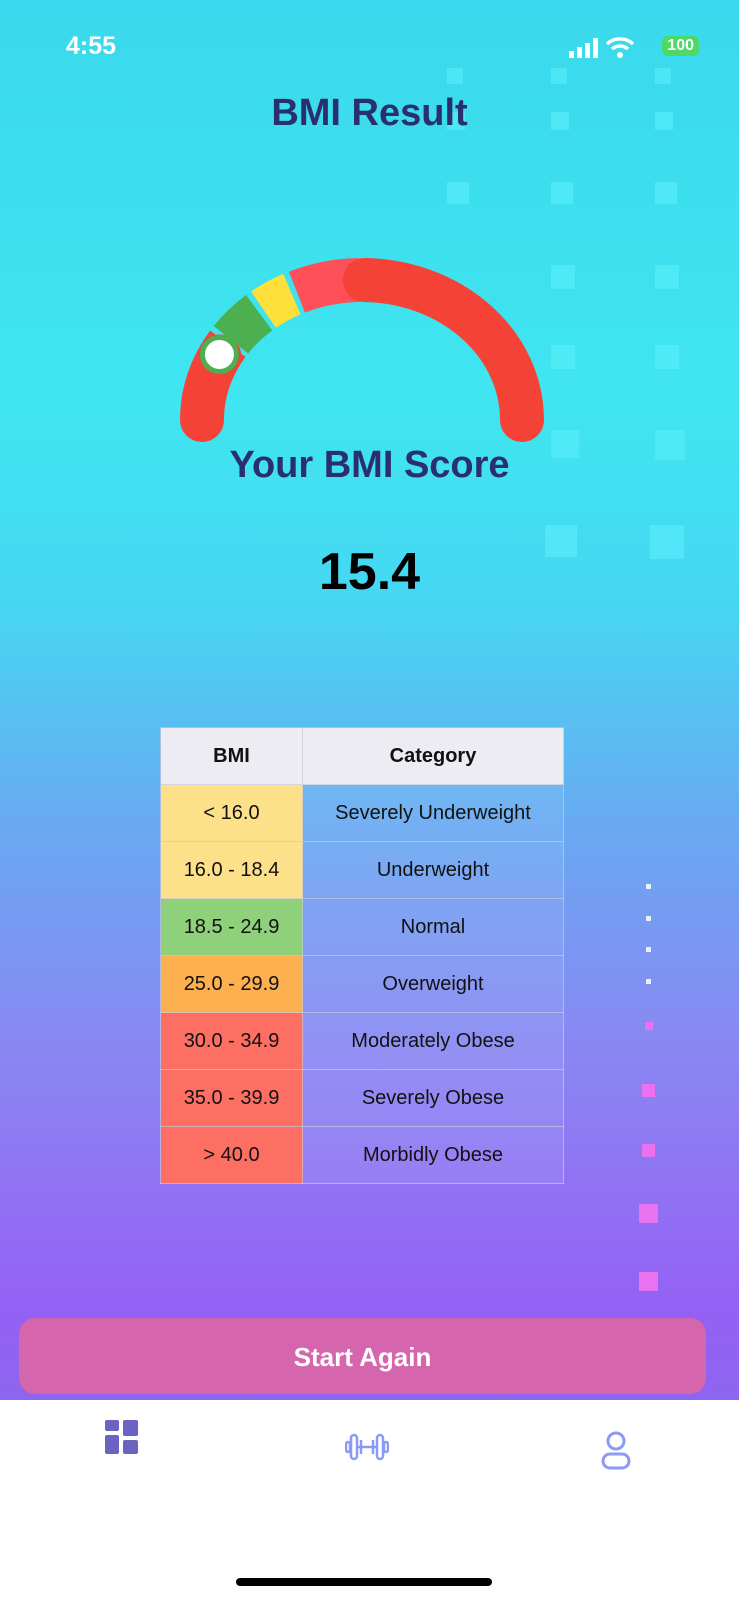 Image resolution: width=739 pixels, height=1600 pixels. I want to click on bmi-range-cell: 16.0 - 18.4, so click(231, 870).